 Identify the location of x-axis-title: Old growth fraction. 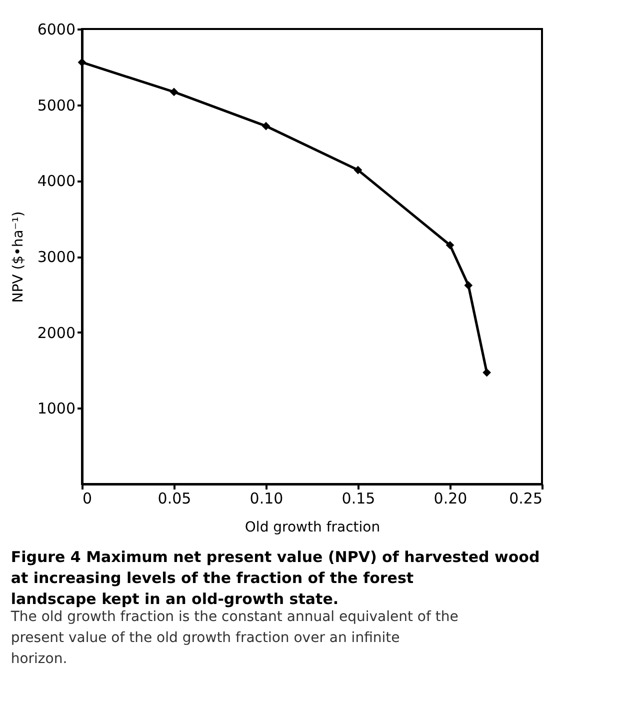
(312, 528).